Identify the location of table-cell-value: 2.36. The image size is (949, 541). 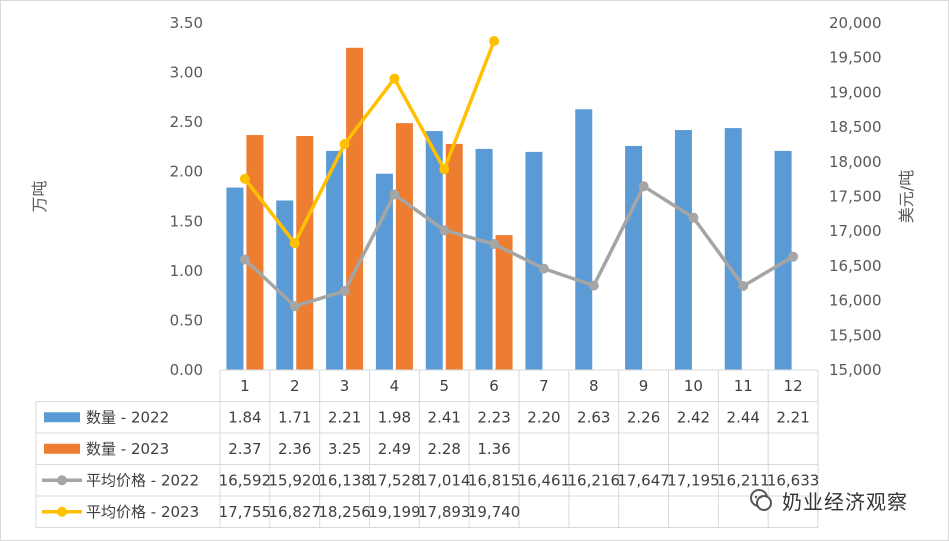
(294, 449).